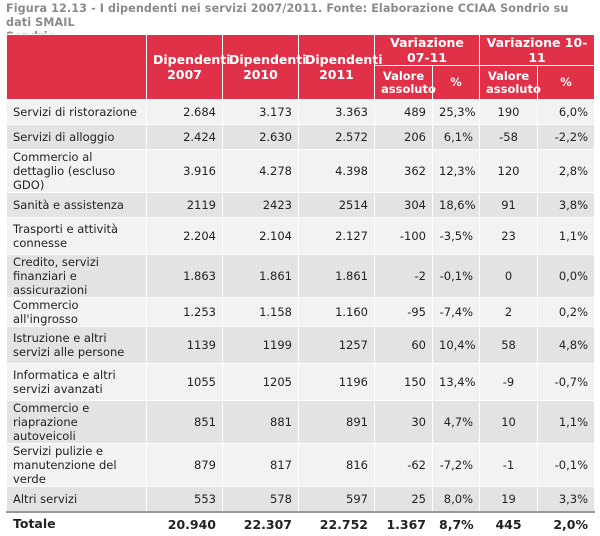  I want to click on cell-abs0711: 25, so click(403, 499).